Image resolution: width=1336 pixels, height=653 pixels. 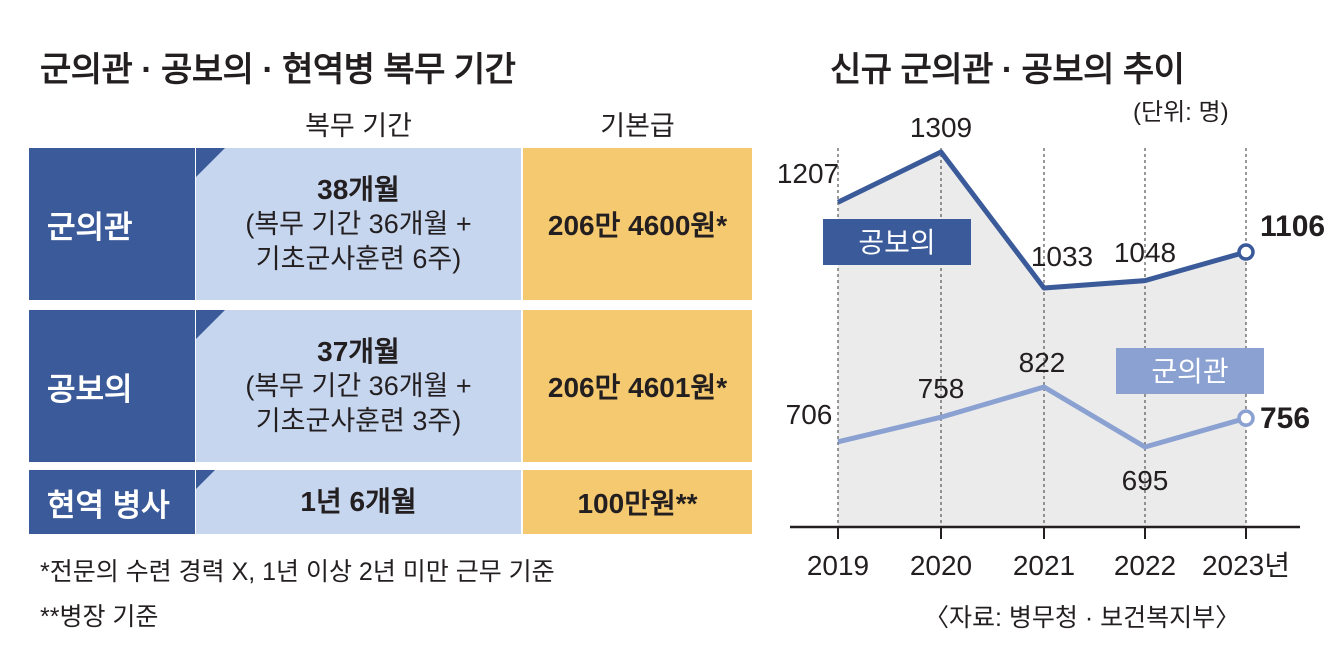 What do you see at coordinates (1181, 112) in the screenshot?
I see `chart-unit: (단위: 명)` at bounding box center [1181, 112].